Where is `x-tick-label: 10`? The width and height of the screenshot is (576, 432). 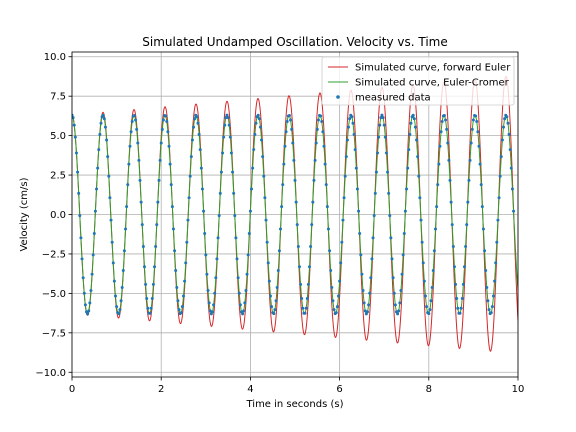 x-tick-label: 10 is located at coordinates (518, 389).